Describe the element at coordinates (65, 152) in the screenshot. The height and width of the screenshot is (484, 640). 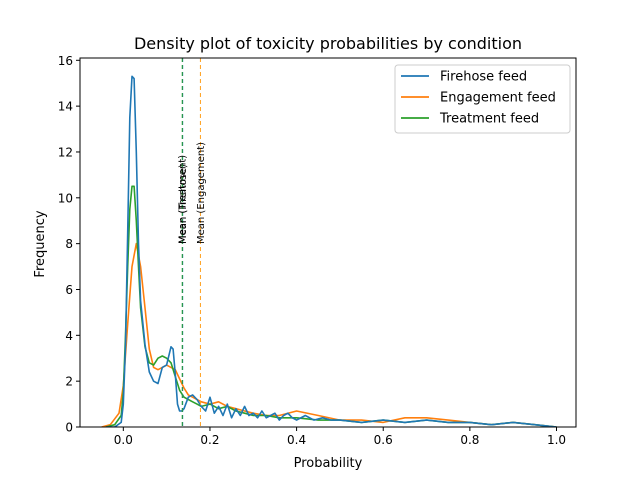
I see `y-tick-label: 12` at that location.